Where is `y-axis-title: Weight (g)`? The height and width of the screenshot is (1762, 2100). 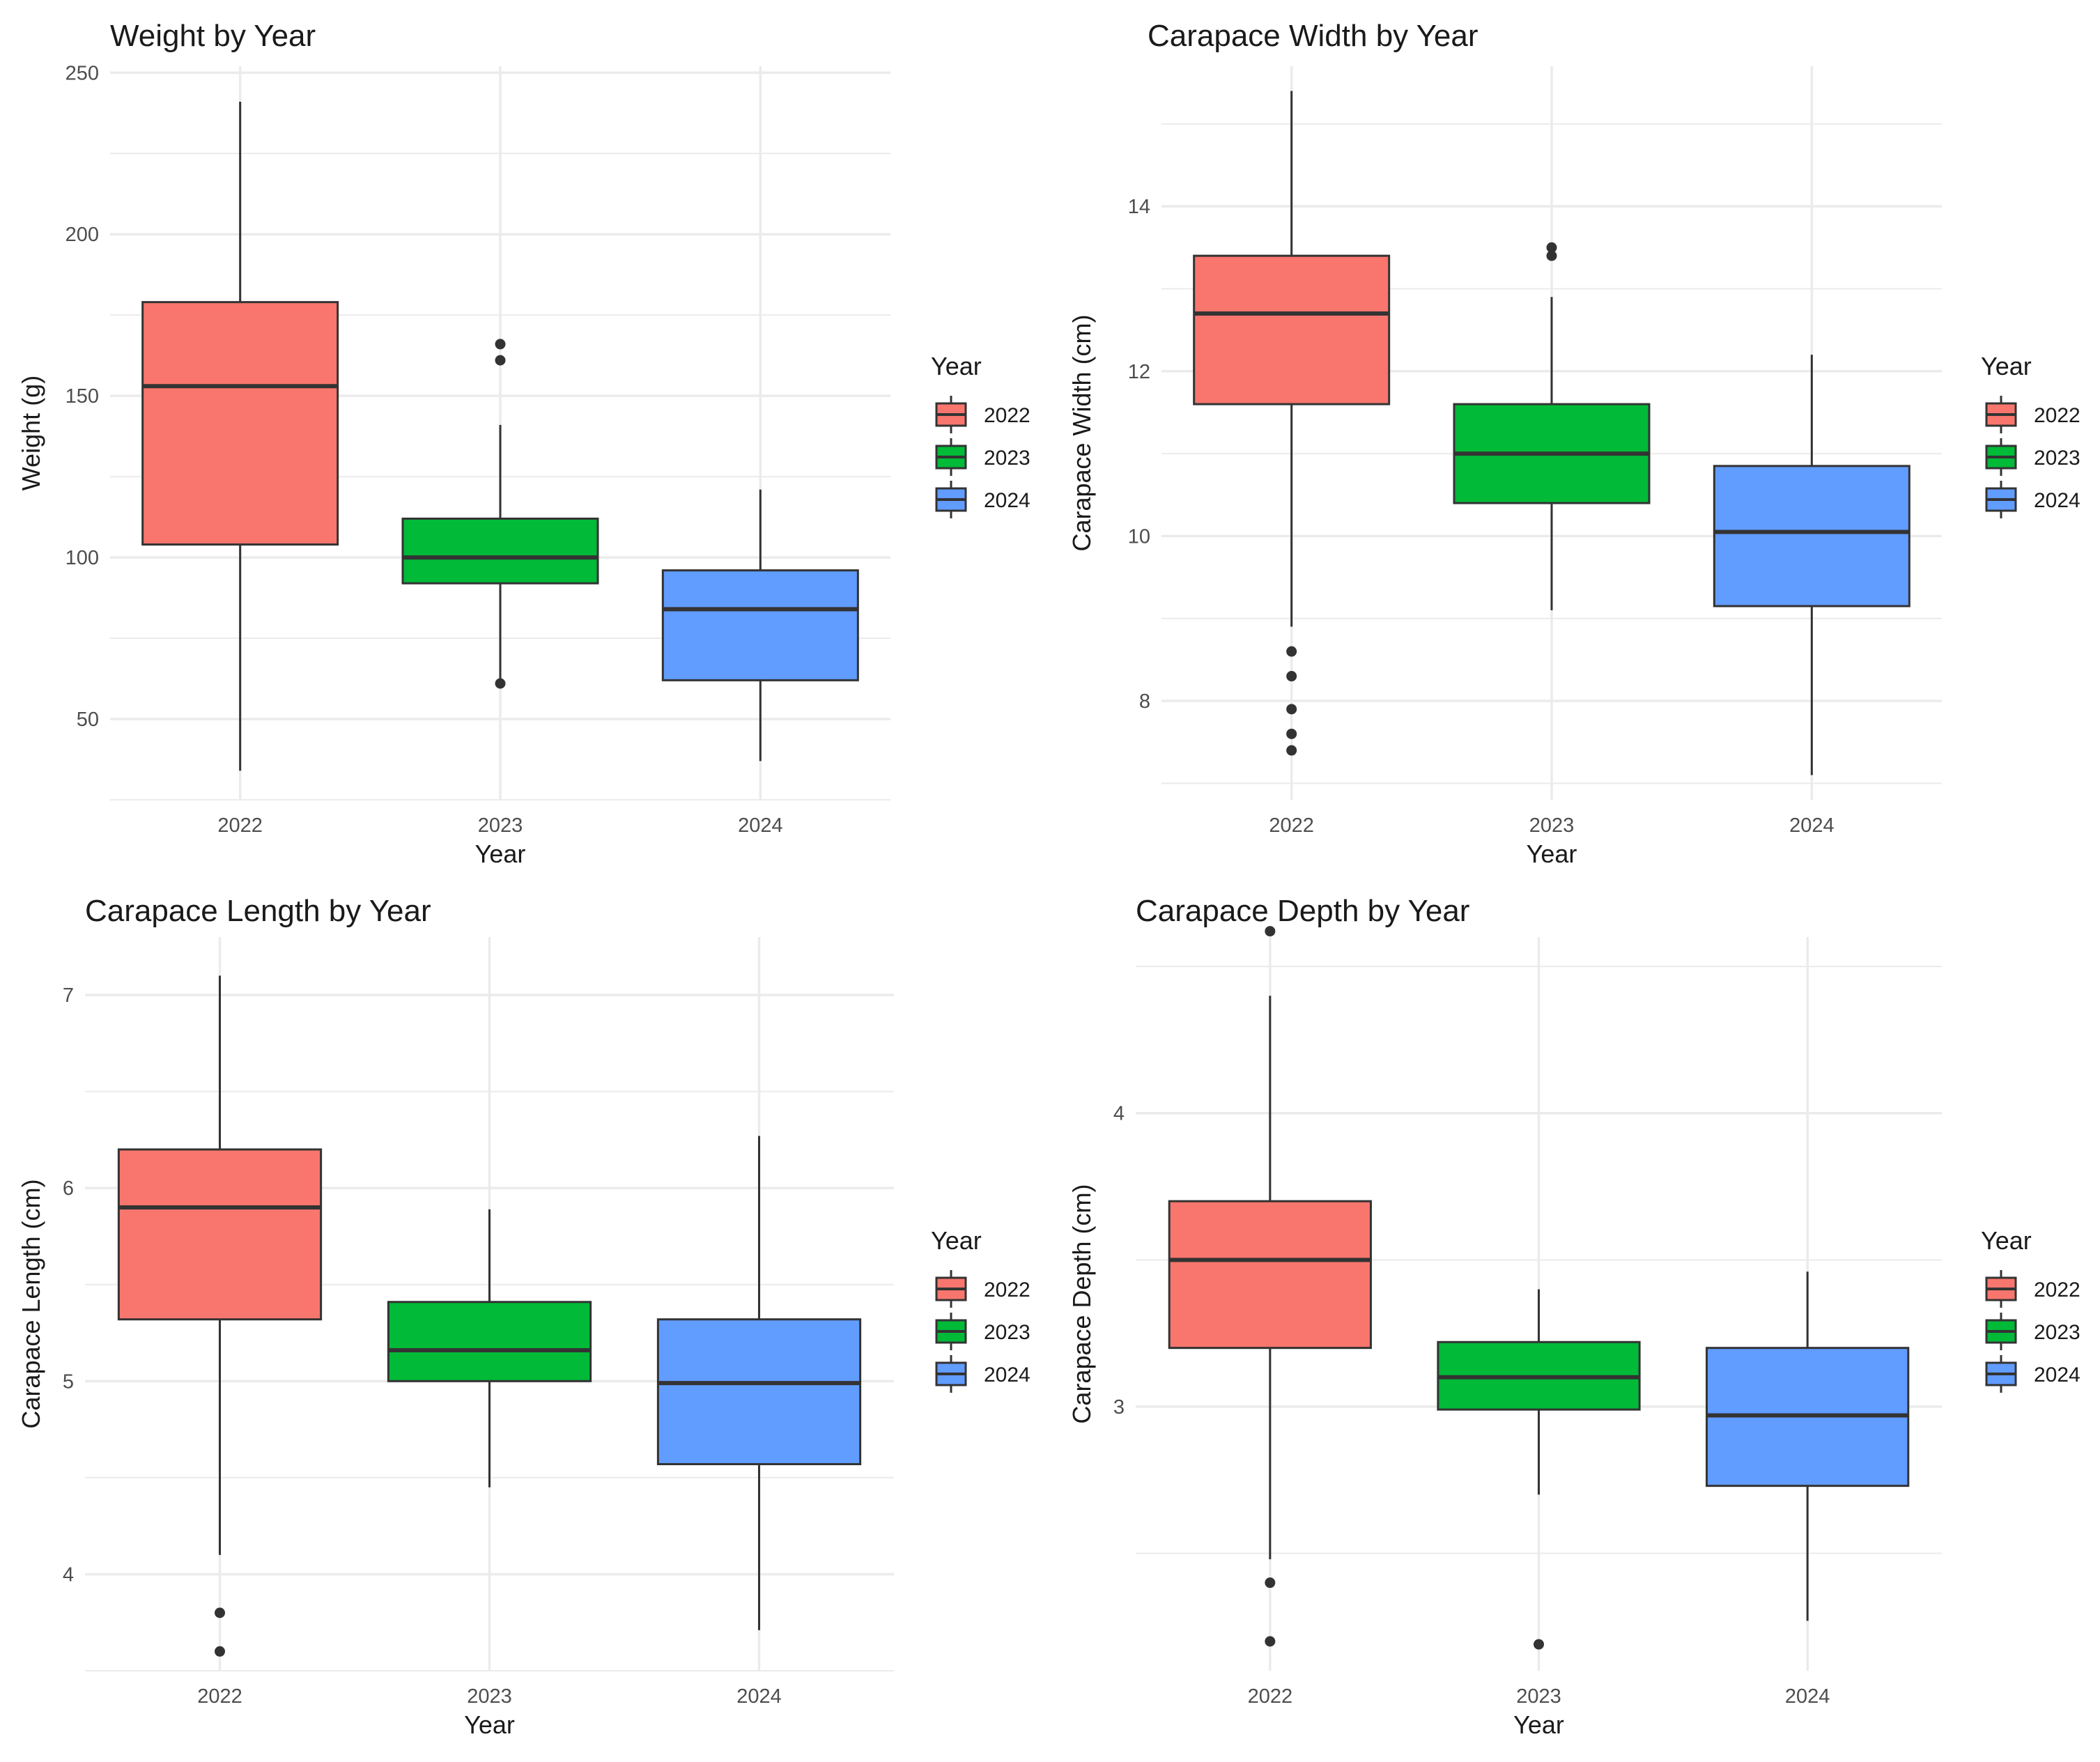 y-axis-title: Weight (g) is located at coordinates (31, 433).